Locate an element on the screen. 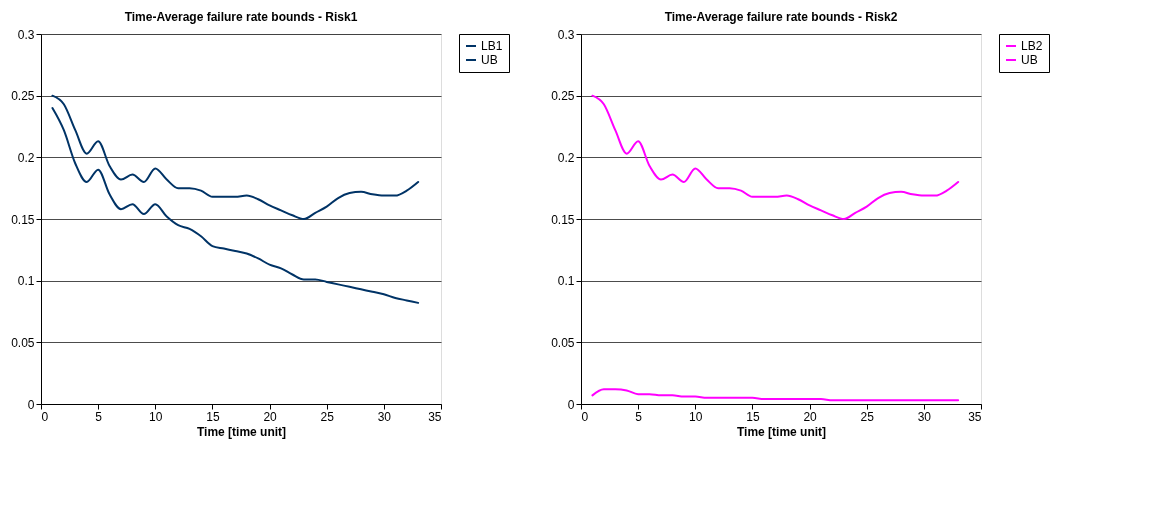 This screenshot has height=531, width=1171. legend-label: LB2 is located at coordinates (1032, 46).